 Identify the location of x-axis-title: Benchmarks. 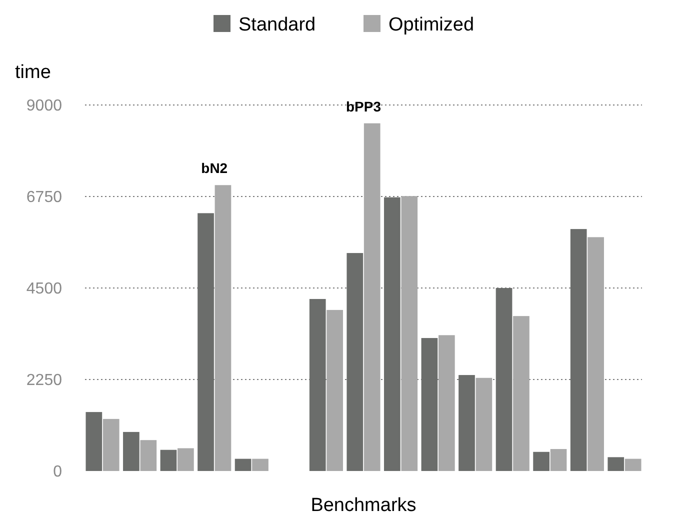
(363, 505).